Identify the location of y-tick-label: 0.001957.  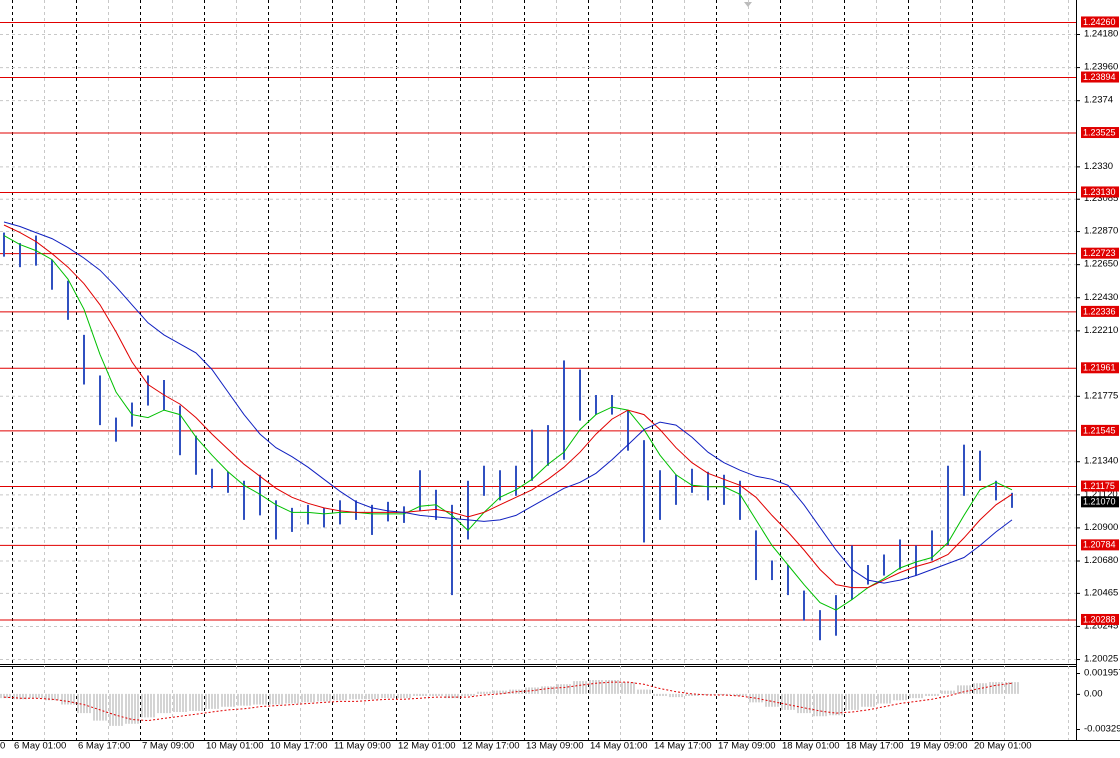
(1102, 673).